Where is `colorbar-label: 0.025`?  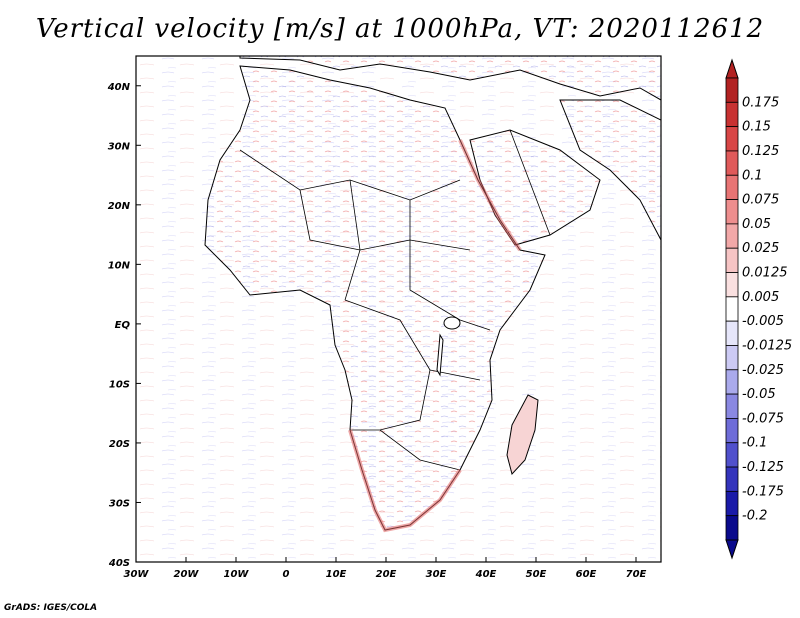
colorbar-label: 0.025 is located at coordinates (760, 248).